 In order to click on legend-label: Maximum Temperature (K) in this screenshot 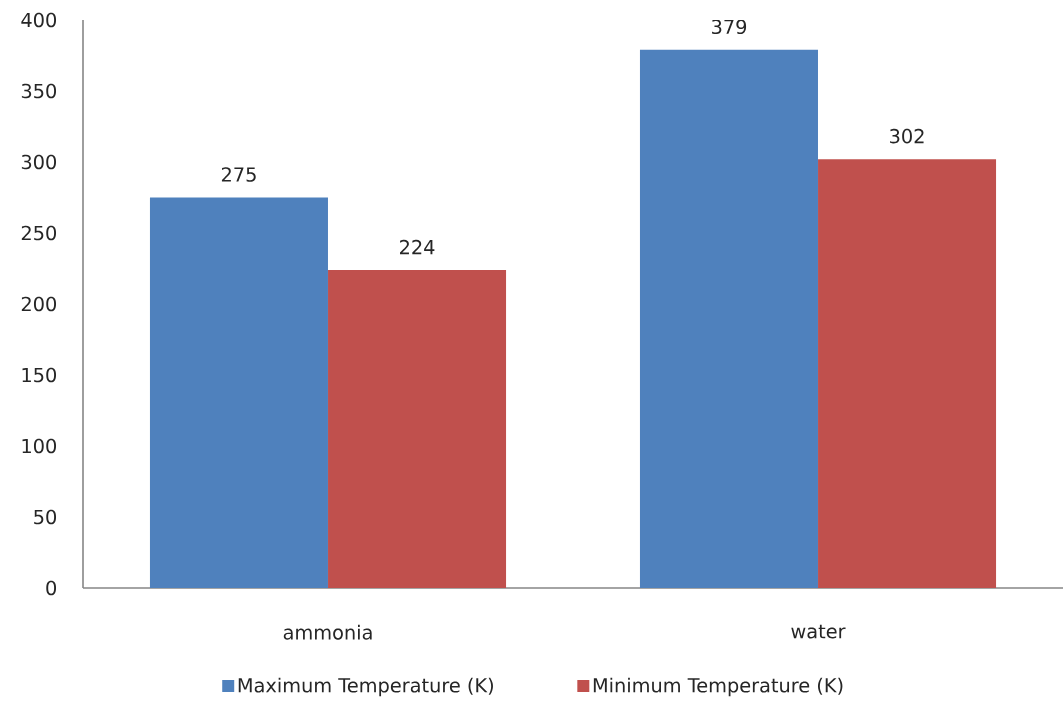, I will do `click(365, 687)`.